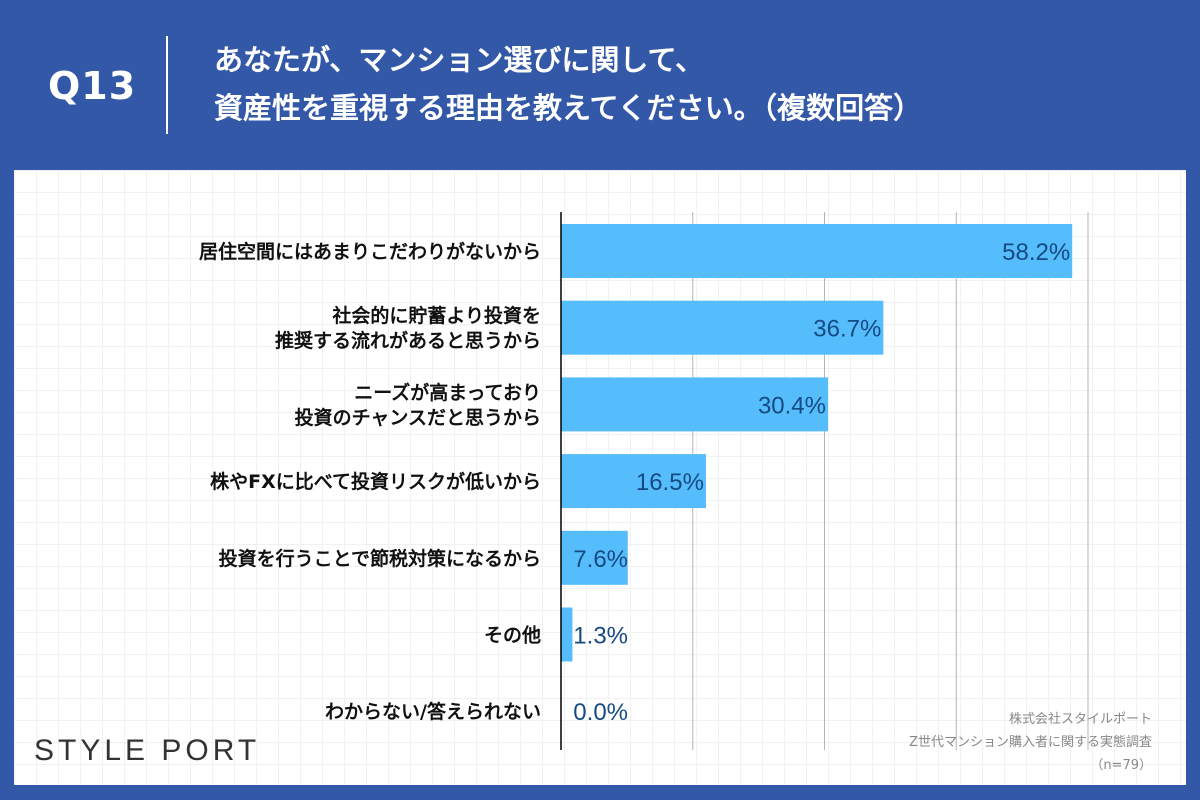  Describe the element at coordinates (370, 251) in the screenshot. I see `category-label: 居住空間にはあまりこだわりがないから` at that location.